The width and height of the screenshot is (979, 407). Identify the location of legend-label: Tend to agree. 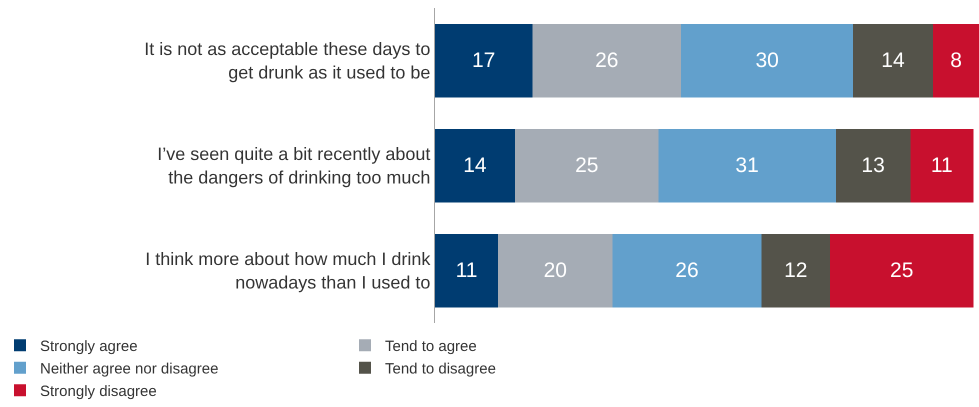
(431, 347).